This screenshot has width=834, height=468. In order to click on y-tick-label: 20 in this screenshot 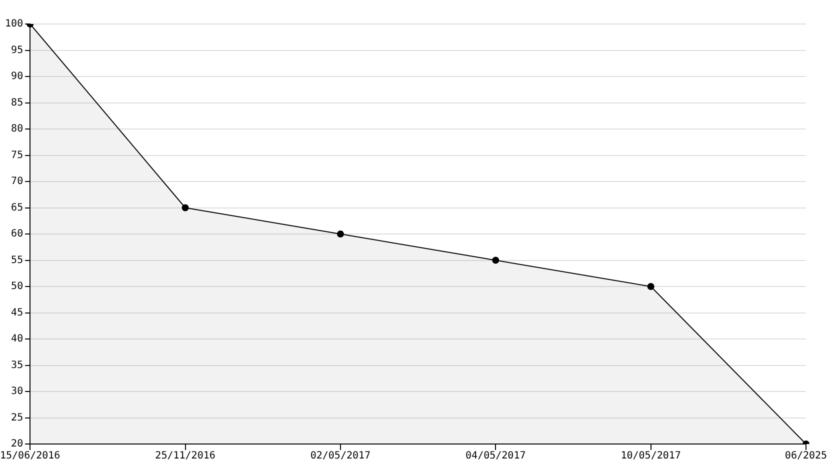, I will do `click(17, 444)`.